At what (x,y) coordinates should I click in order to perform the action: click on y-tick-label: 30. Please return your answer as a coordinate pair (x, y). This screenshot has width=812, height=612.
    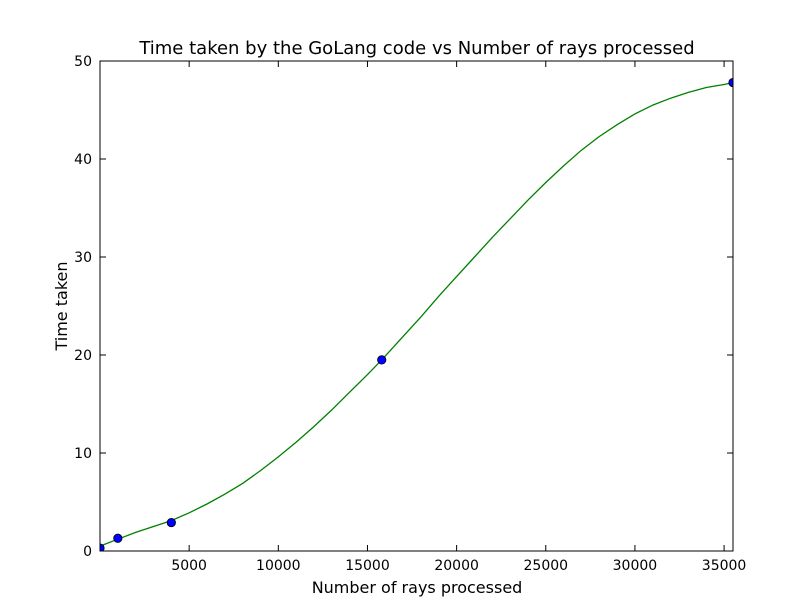
    Looking at the image, I should click on (83, 258).